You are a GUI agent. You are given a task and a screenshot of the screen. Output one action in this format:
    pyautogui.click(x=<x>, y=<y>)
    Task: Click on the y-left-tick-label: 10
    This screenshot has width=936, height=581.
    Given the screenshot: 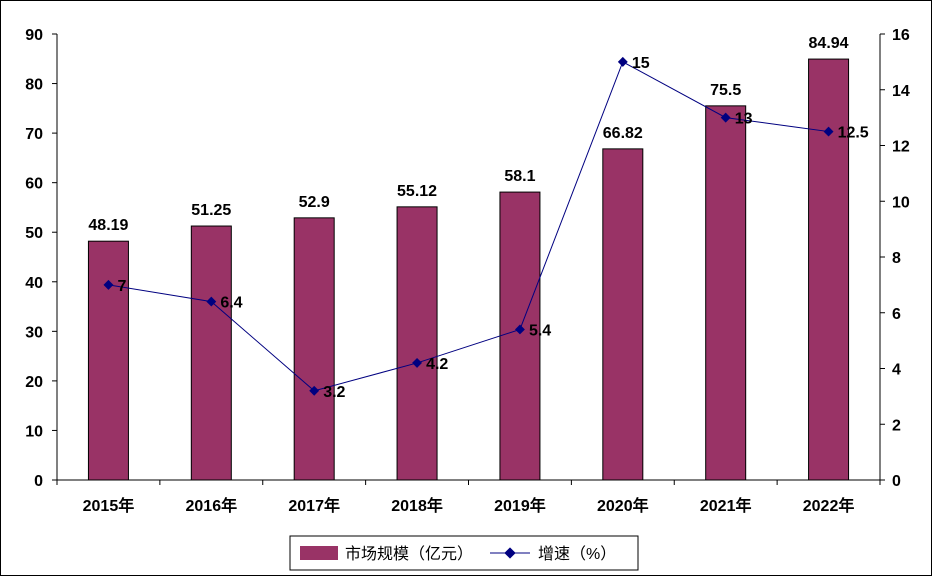 What is the action you would take?
    pyautogui.click(x=34, y=431)
    